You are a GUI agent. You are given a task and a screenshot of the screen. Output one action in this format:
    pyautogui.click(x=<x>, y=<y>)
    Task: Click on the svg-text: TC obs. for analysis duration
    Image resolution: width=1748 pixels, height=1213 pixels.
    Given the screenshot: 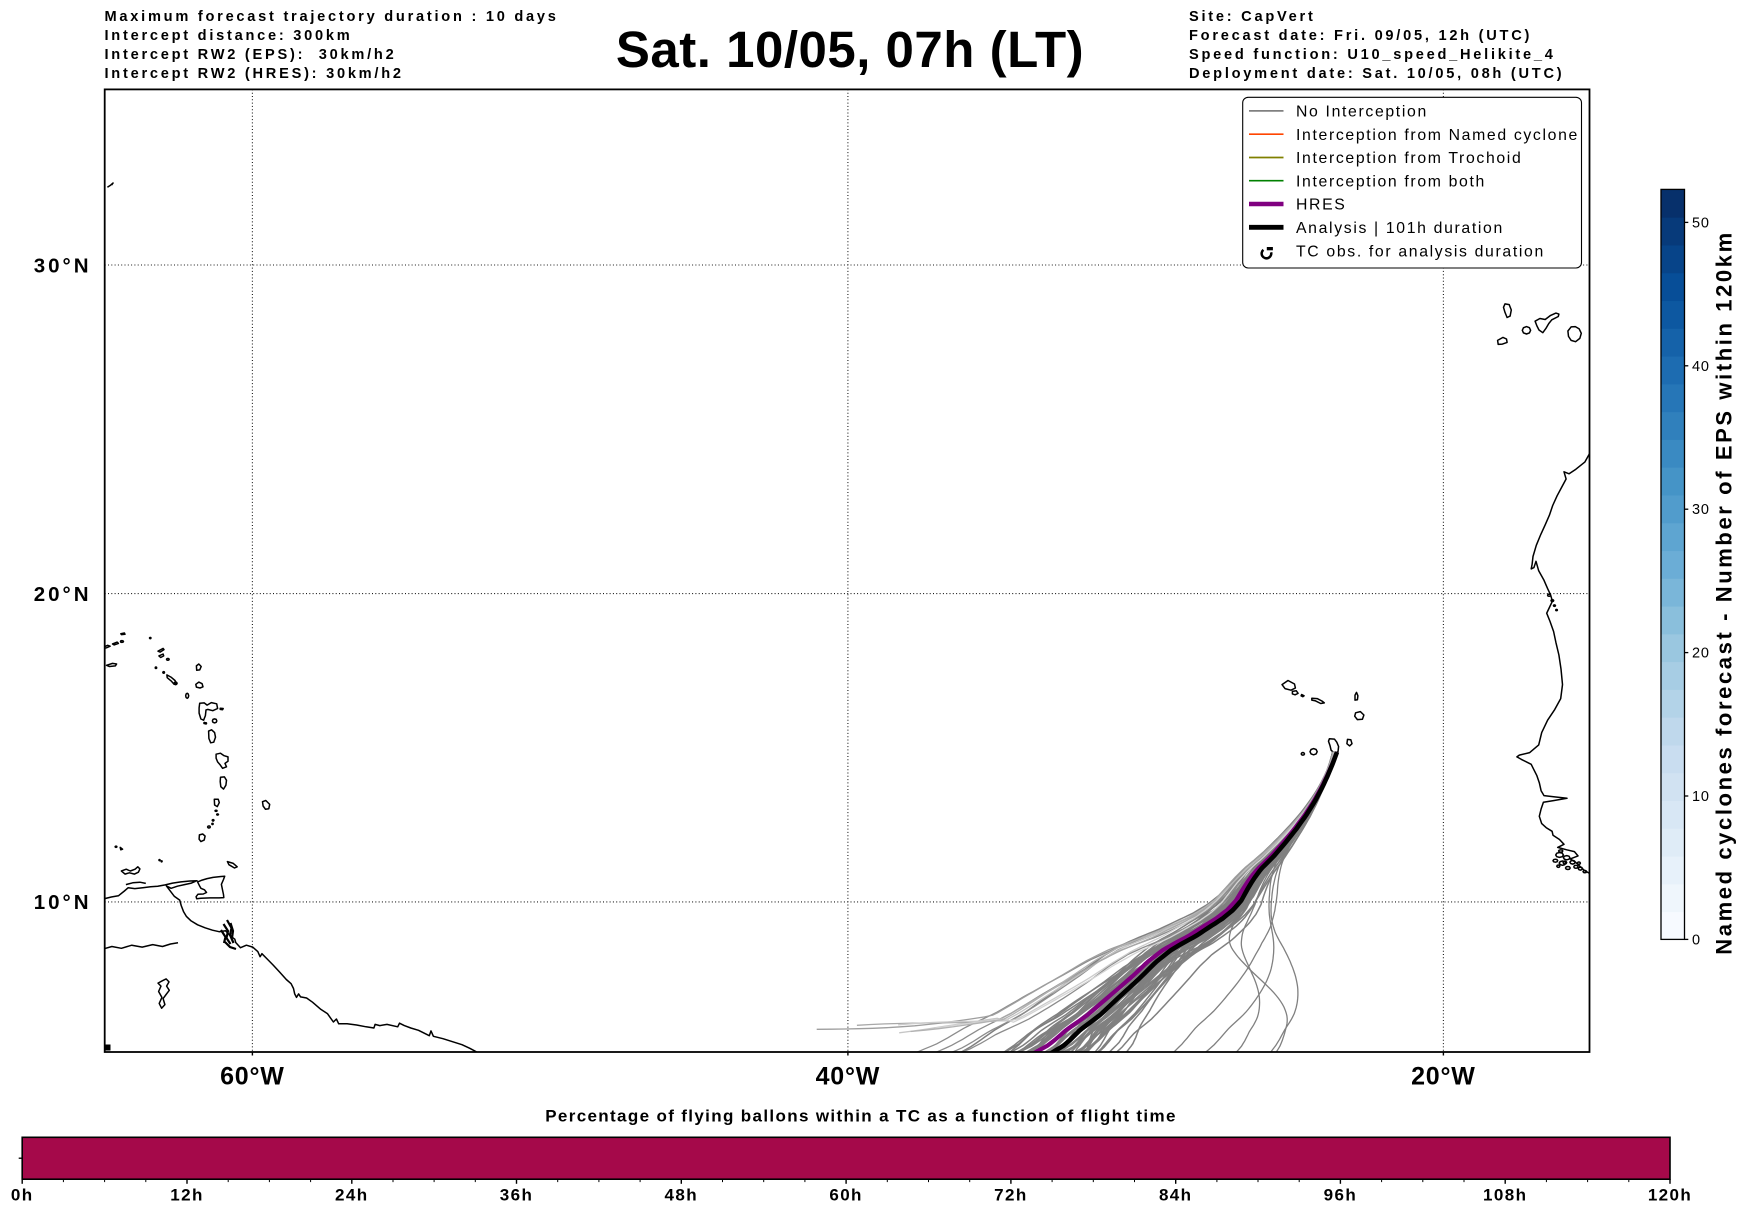 What is the action you would take?
    pyautogui.click(x=1420, y=251)
    